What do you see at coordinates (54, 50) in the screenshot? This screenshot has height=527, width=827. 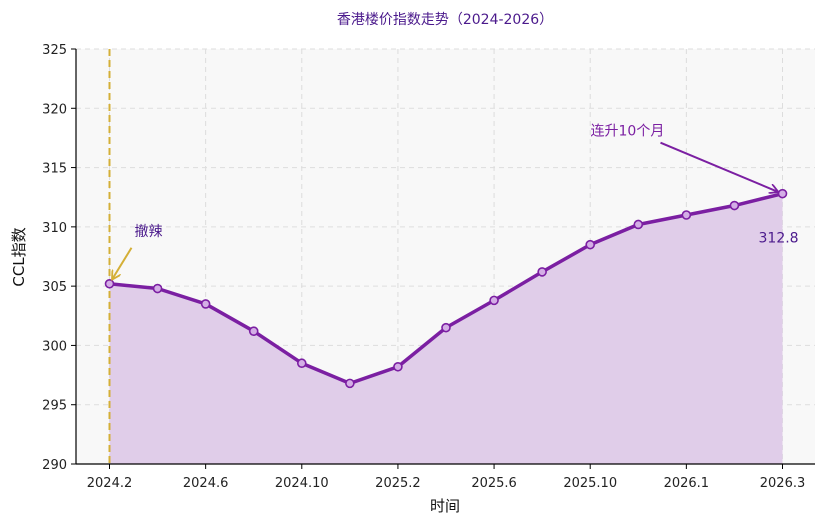 I see `y-tick-label: 325` at bounding box center [54, 50].